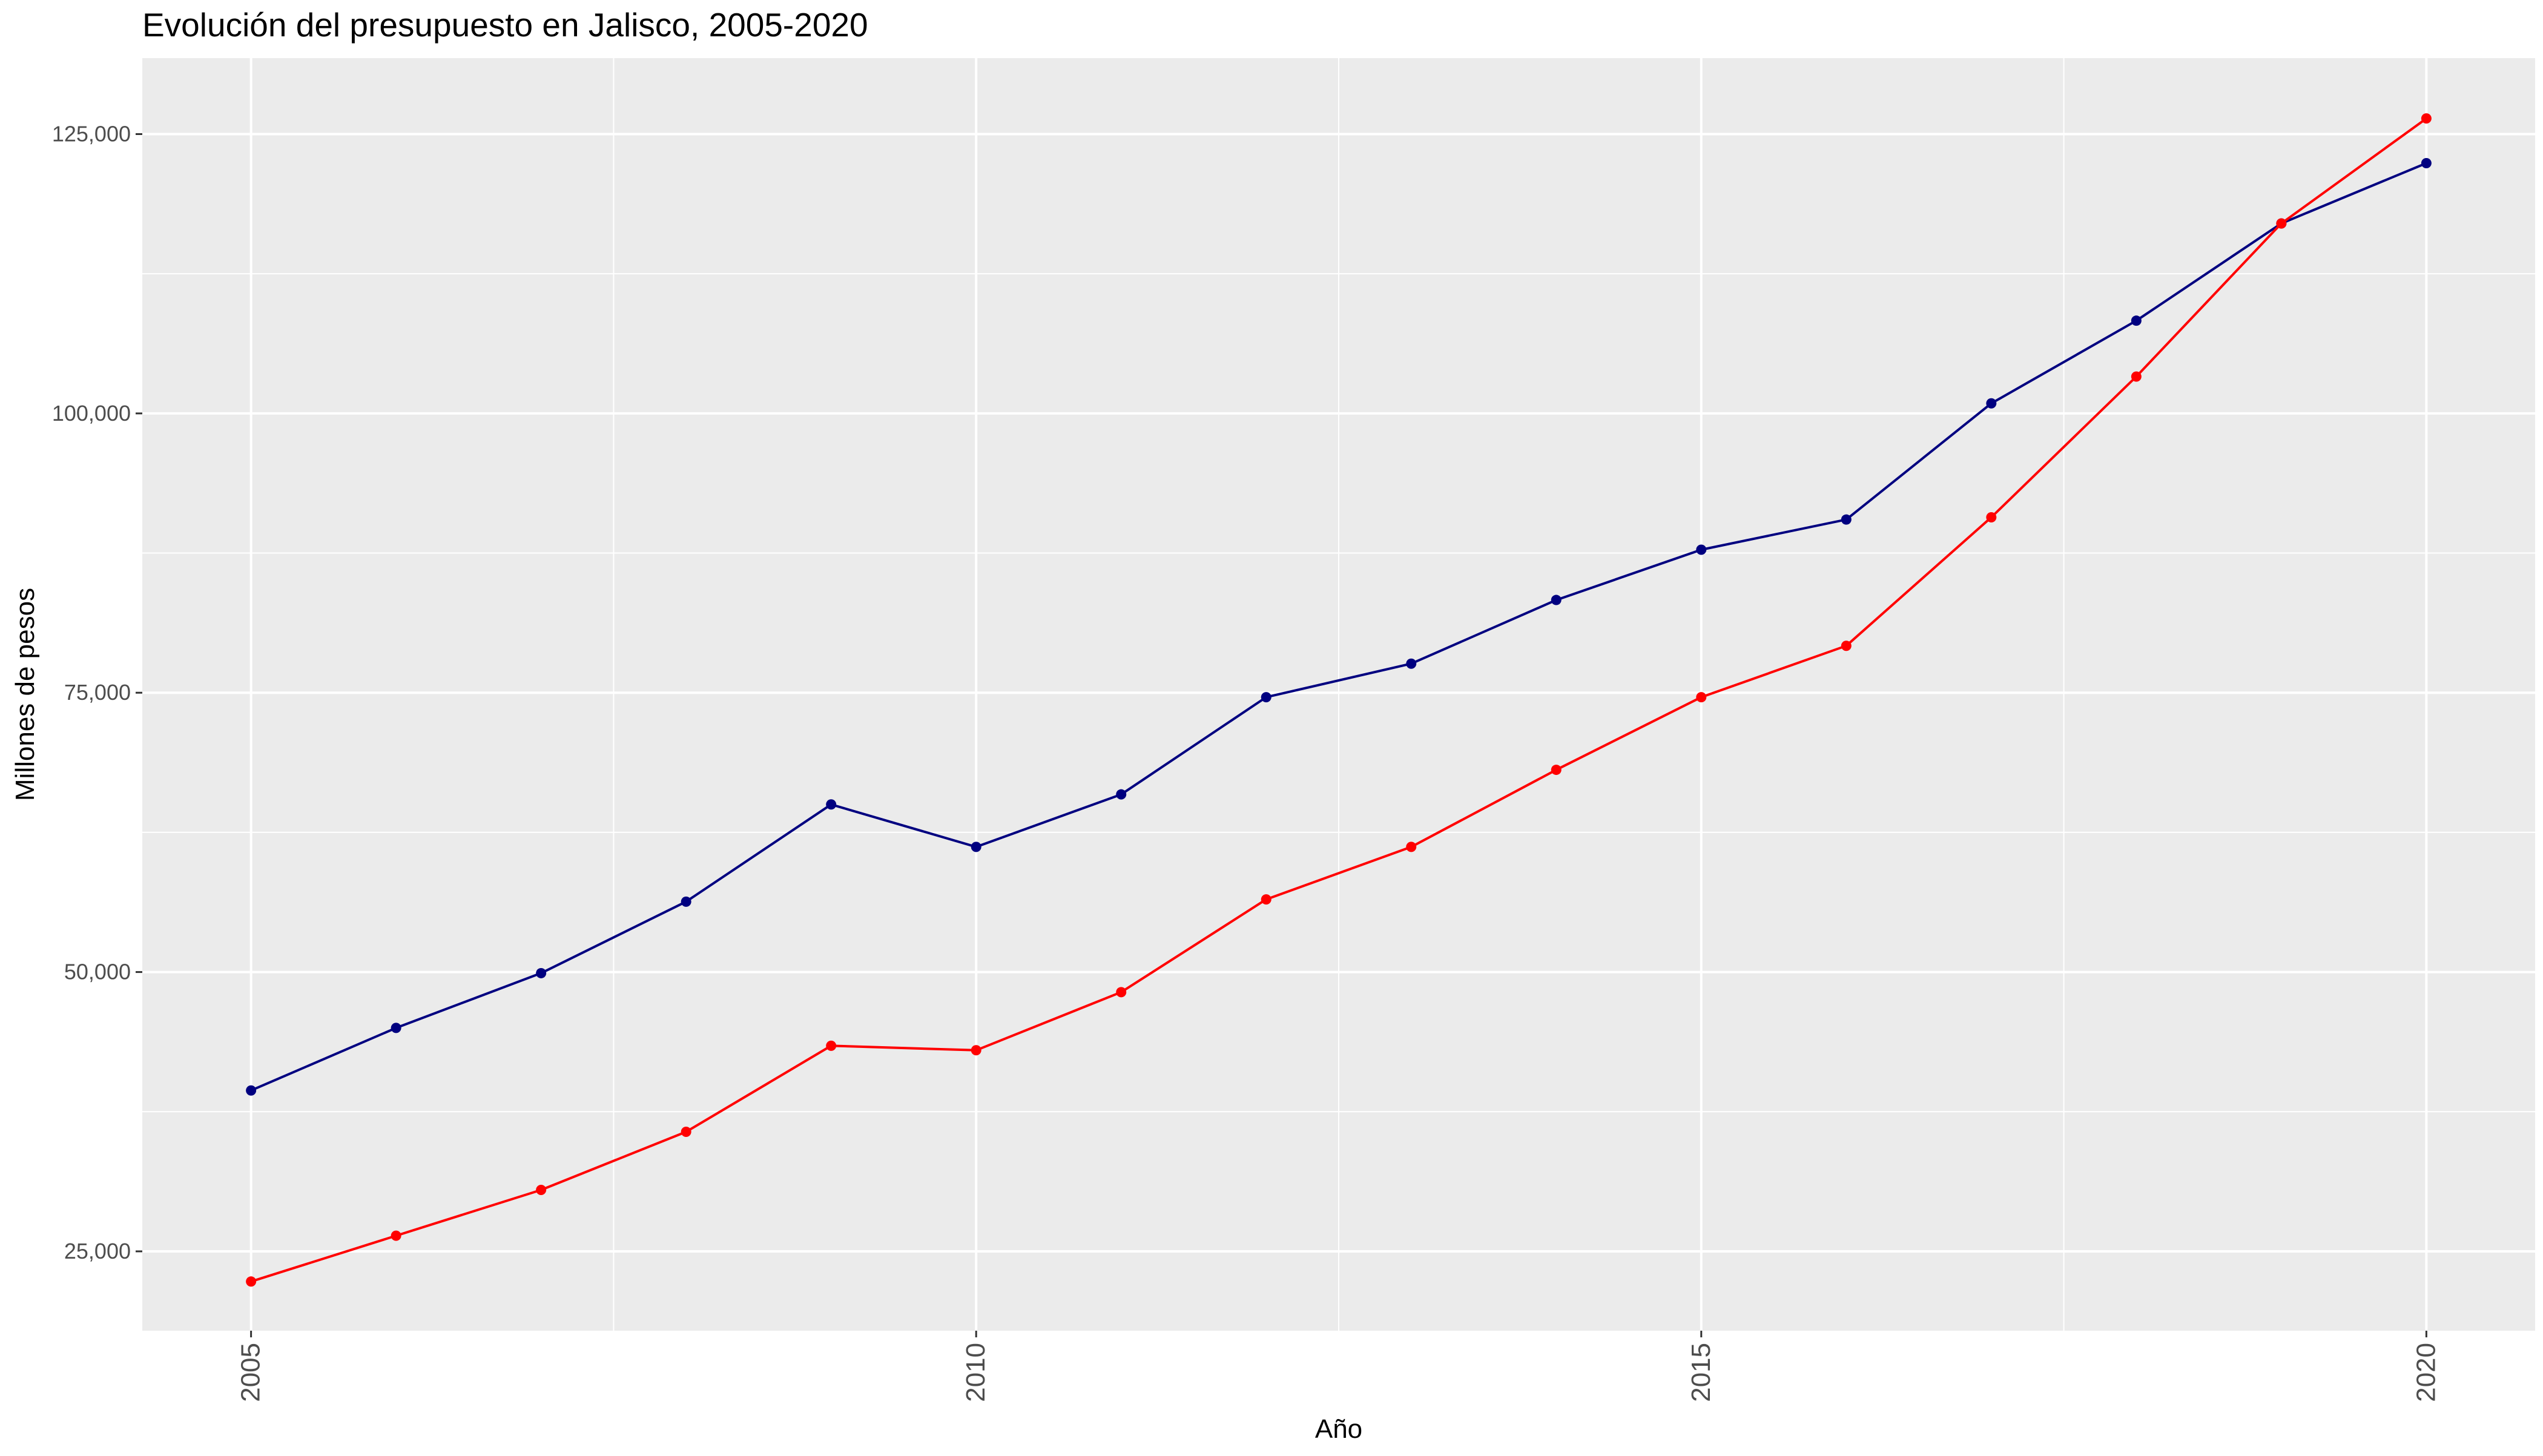 This screenshot has width=2543, height=1456. I want to click on x-axis-title: Año, so click(1339, 1429).